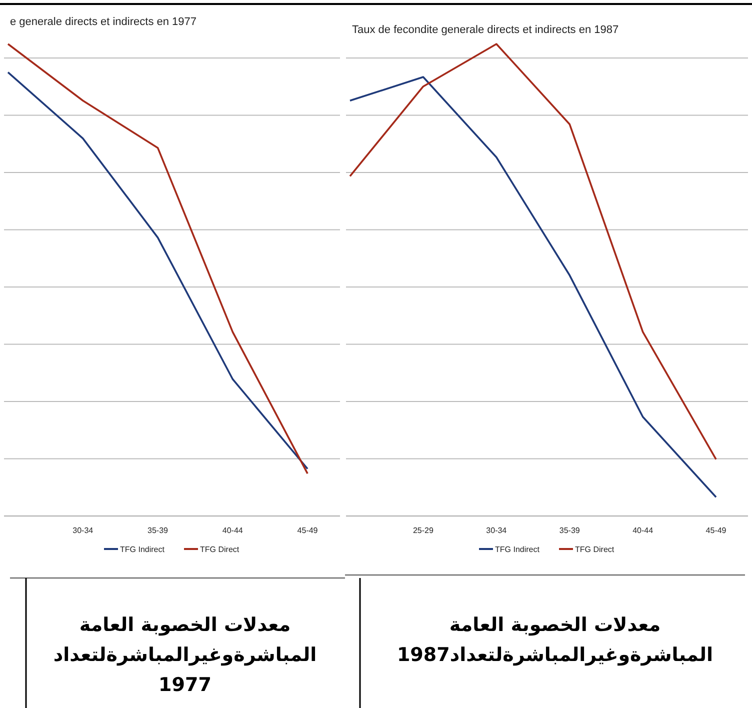 The image size is (752, 708). What do you see at coordinates (485, 30) in the screenshot?
I see `chart-title: Taux de fecondite generale directs et indirects en 1987` at bounding box center [485, 30].